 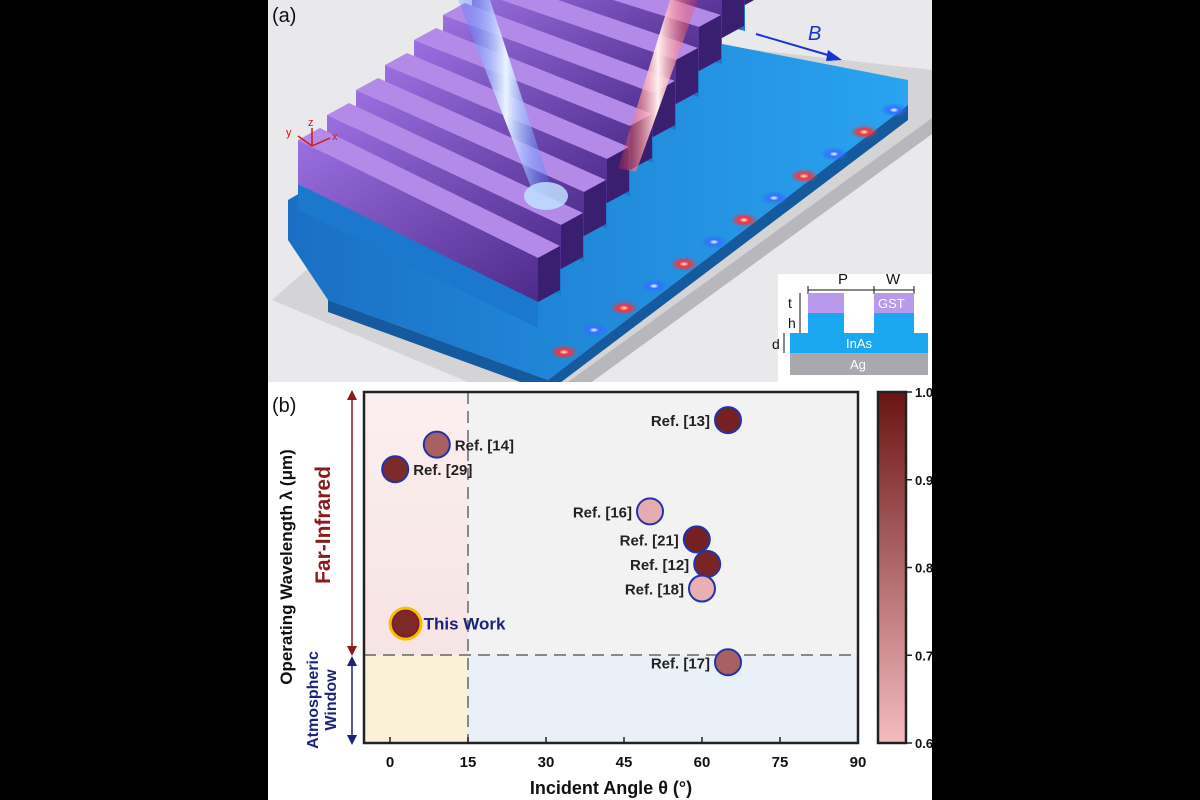 I want to click on colorbar-tick-label: 0.6, so click(x=923, y=743).